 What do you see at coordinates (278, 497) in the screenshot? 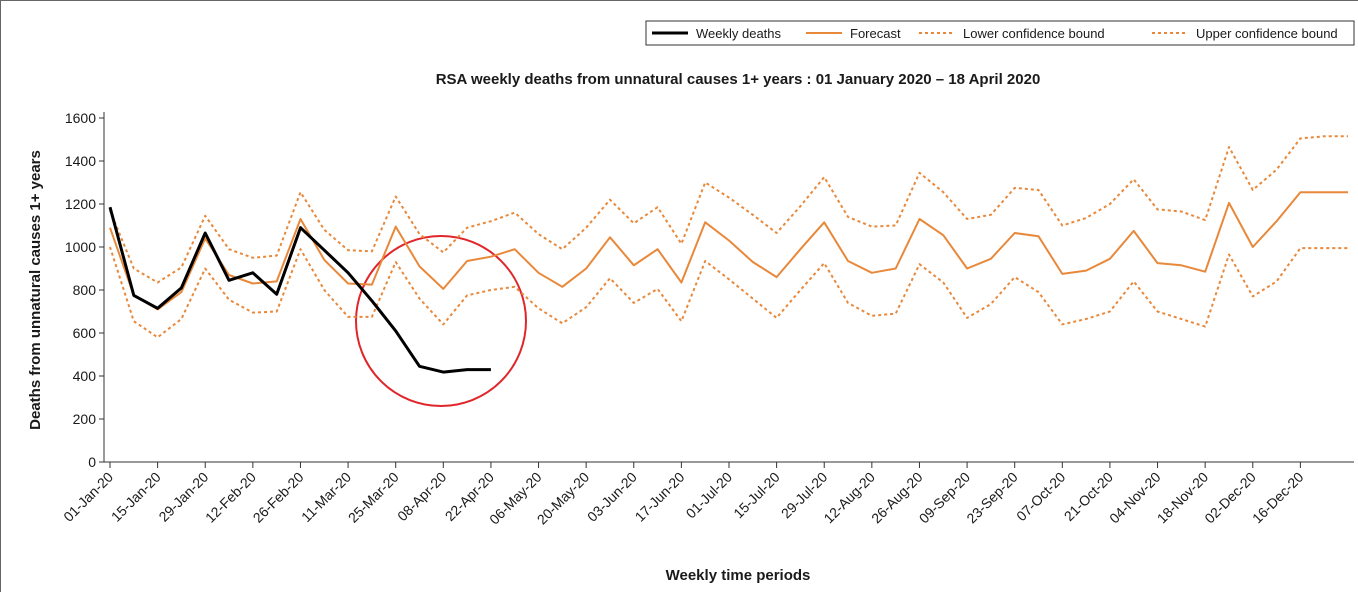
I see `x-tick-label: 26-Feb-20` at bounding box center [278, 497].